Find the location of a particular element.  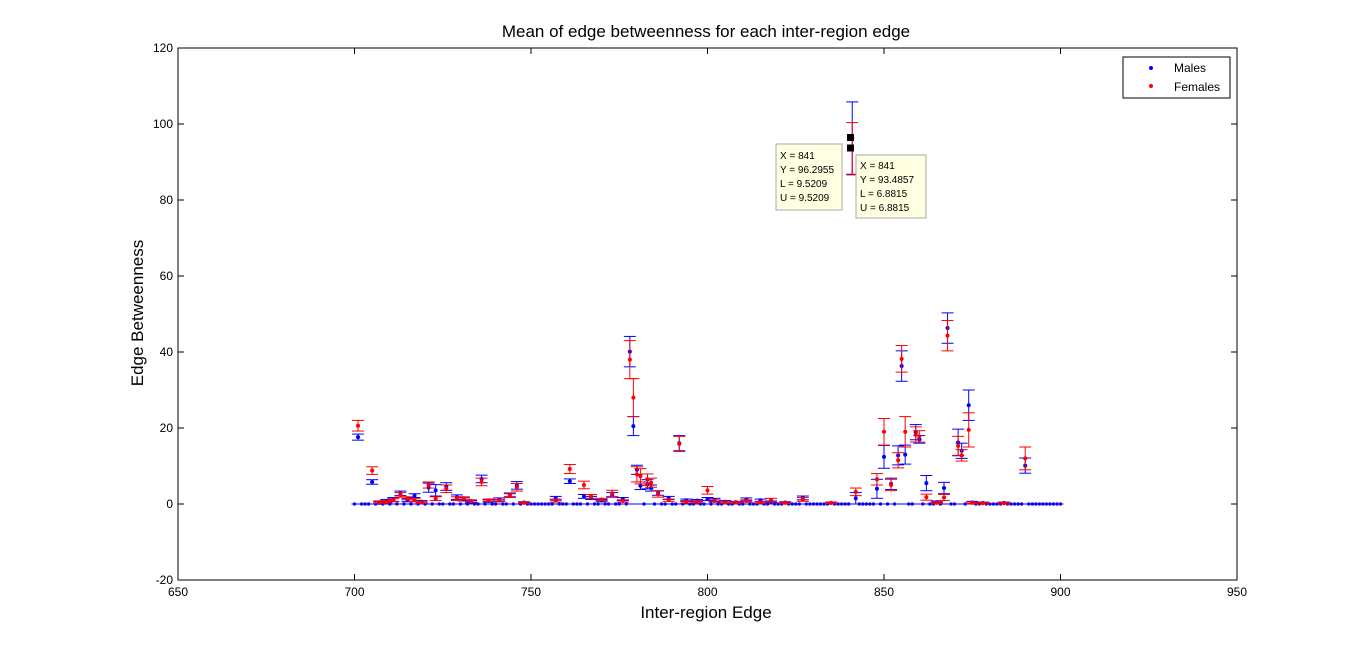

x-tick-label: 700 is located at coordinates (354, 592).